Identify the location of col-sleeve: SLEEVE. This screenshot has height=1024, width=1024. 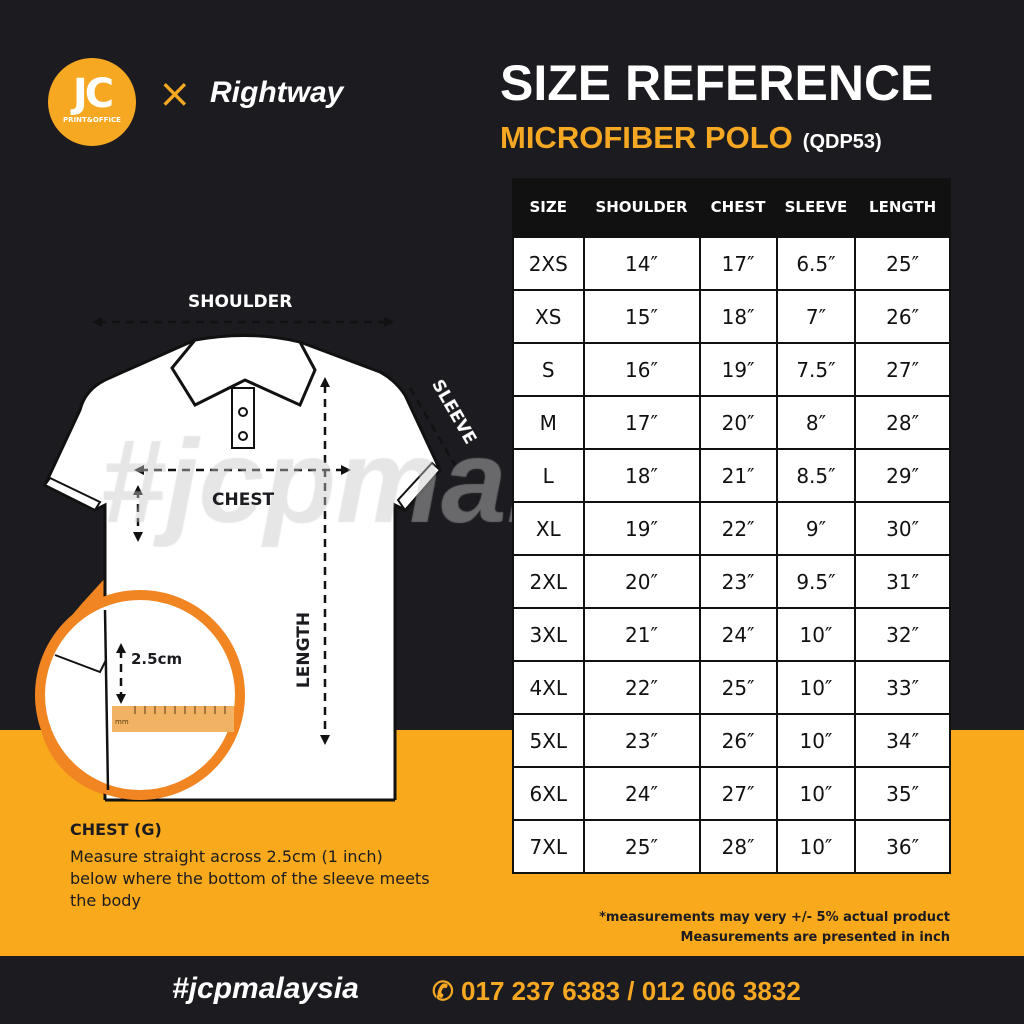
(816, 207).